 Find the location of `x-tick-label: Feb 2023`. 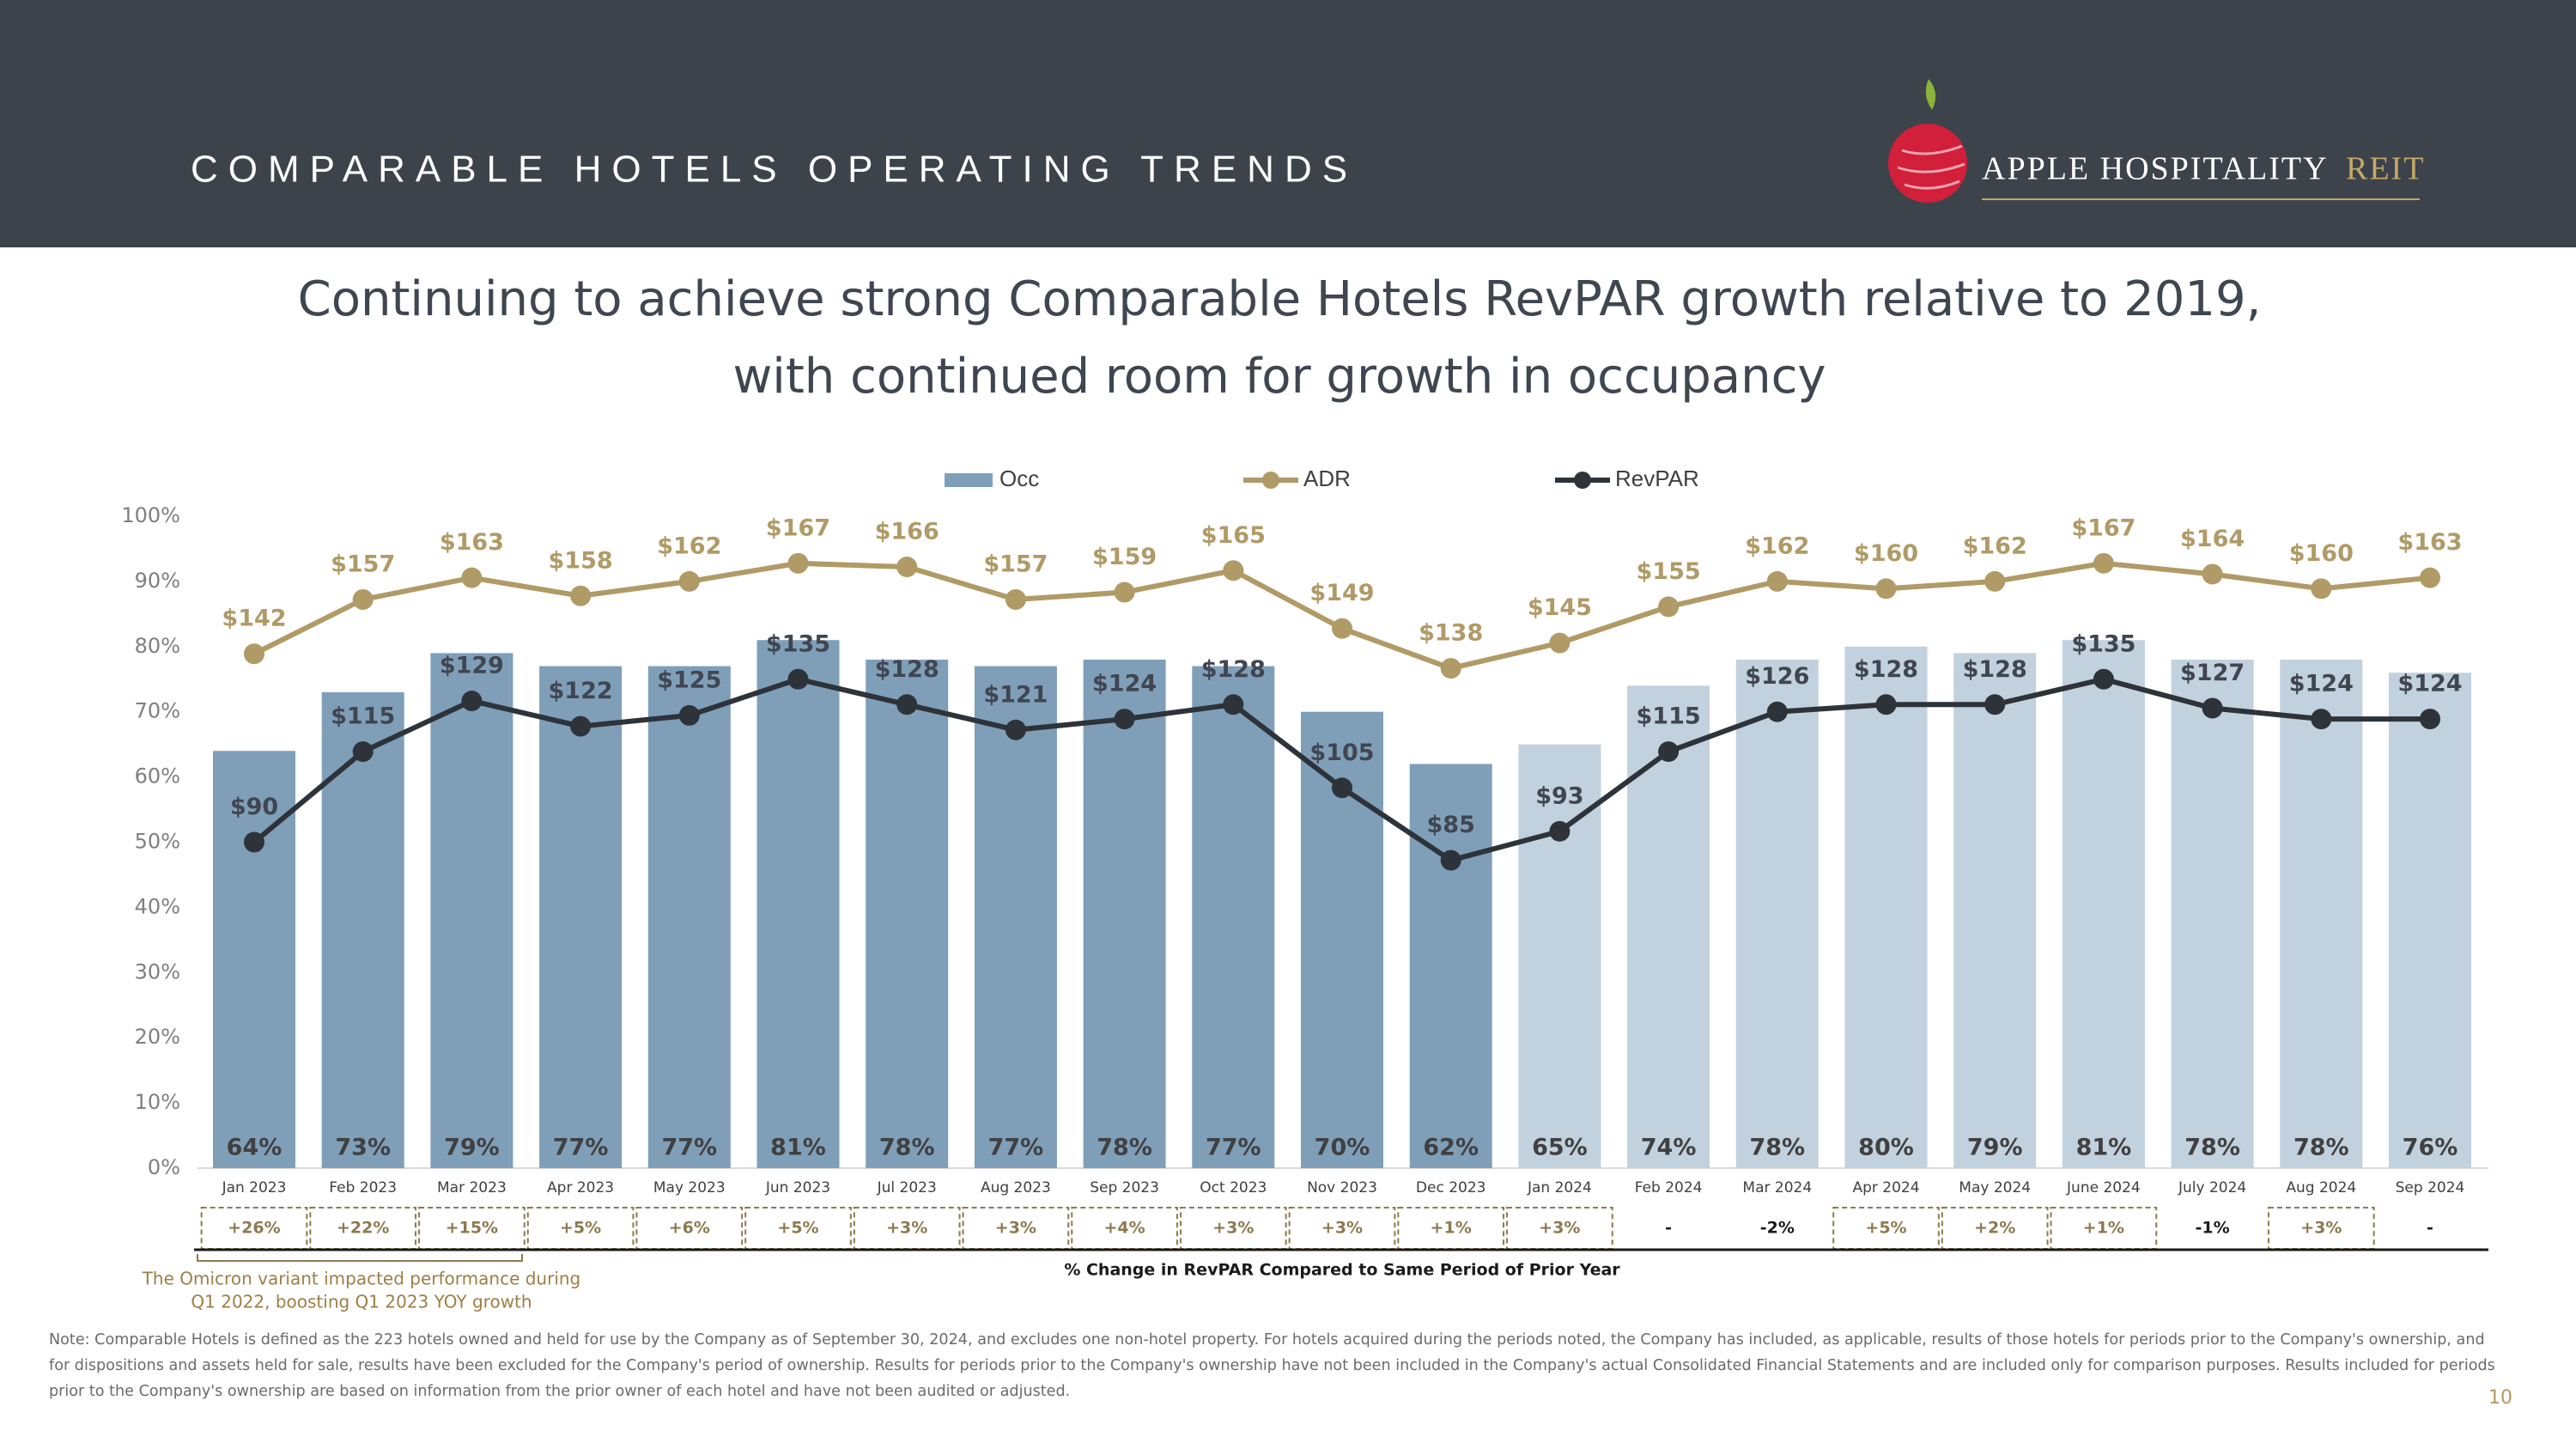

x-tick-label: Feb 2023 is located at coordinates (363, 1187).